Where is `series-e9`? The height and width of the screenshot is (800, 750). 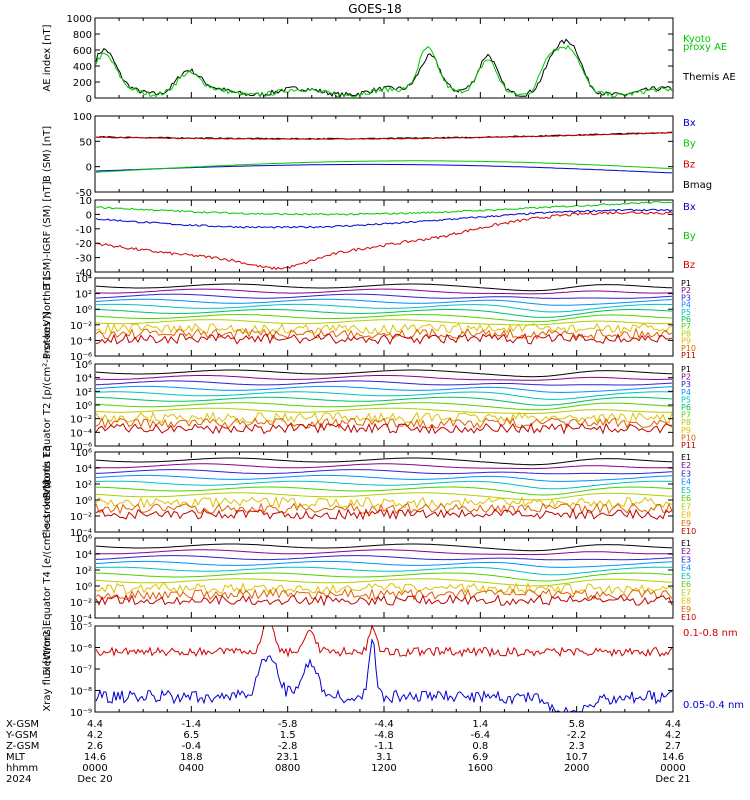
series-e9 is located at coordinates (384, 508).